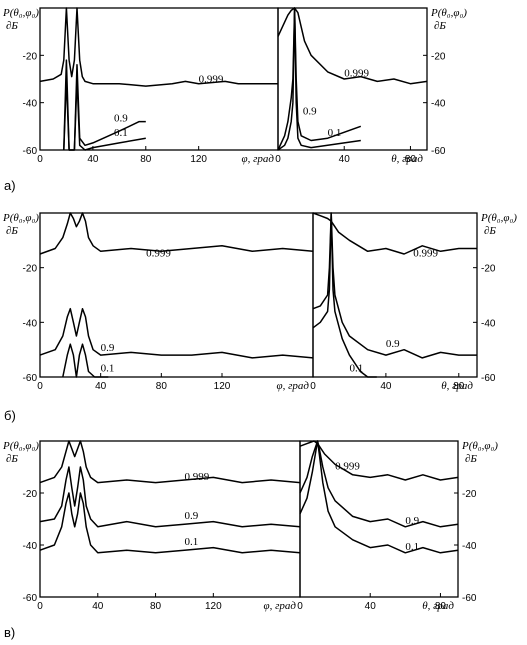 This screenshot has height=645, width=527. Describe the element at coordinates (10, 415) in the screenshot. I see `panel-label: б)` at that location.